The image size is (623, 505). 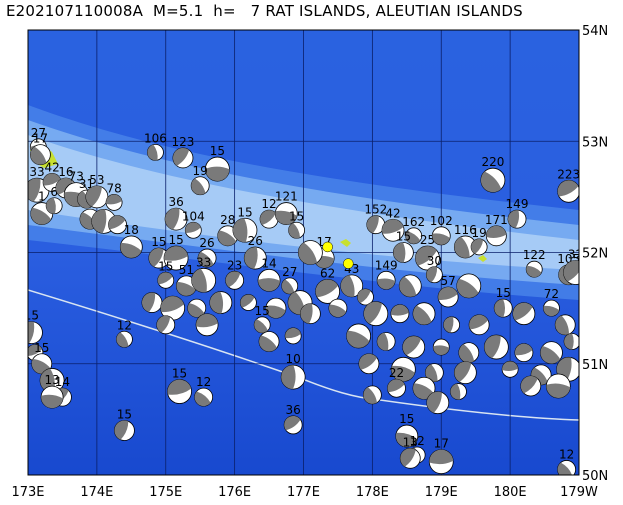 I want to click on mechanism-label: 102, so click(x=441, y=221).